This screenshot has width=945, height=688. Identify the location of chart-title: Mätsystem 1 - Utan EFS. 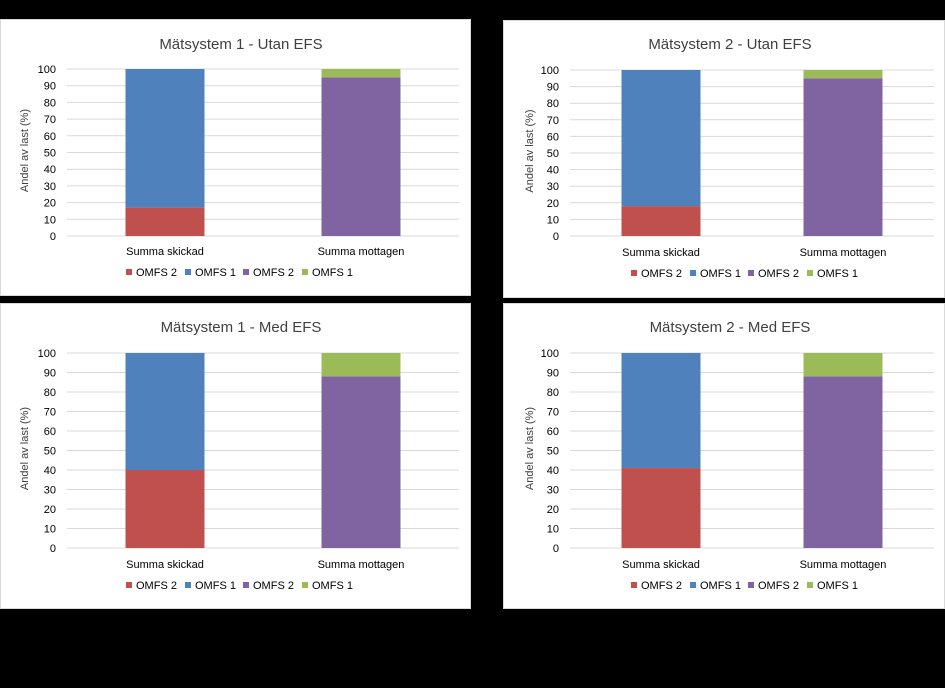
(240, 44).